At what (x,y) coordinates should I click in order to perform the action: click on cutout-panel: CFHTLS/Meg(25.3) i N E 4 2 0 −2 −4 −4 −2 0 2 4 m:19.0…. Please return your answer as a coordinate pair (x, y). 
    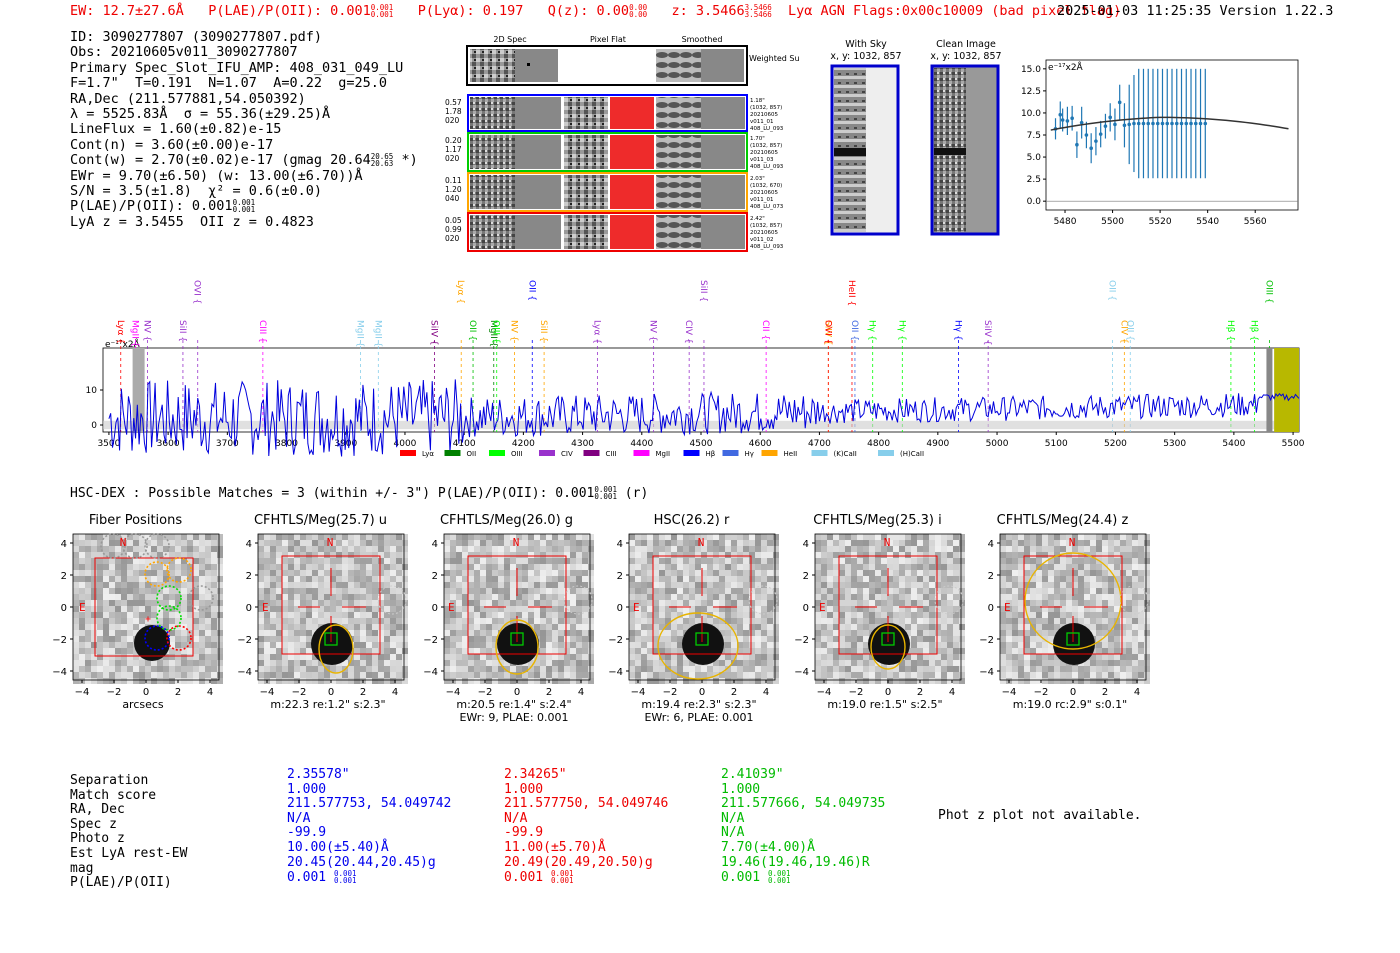
    Looking at the image, I should click on (877, 620).